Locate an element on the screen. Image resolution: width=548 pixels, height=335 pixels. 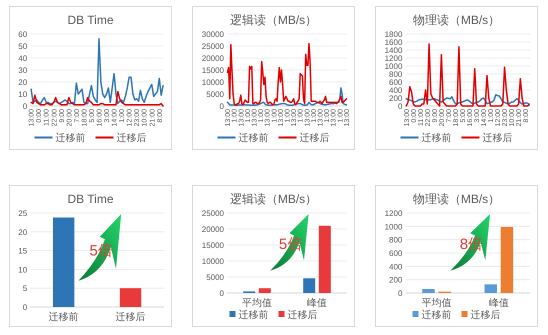
y-tick-label: 30 is located at coordinates (23, 70).